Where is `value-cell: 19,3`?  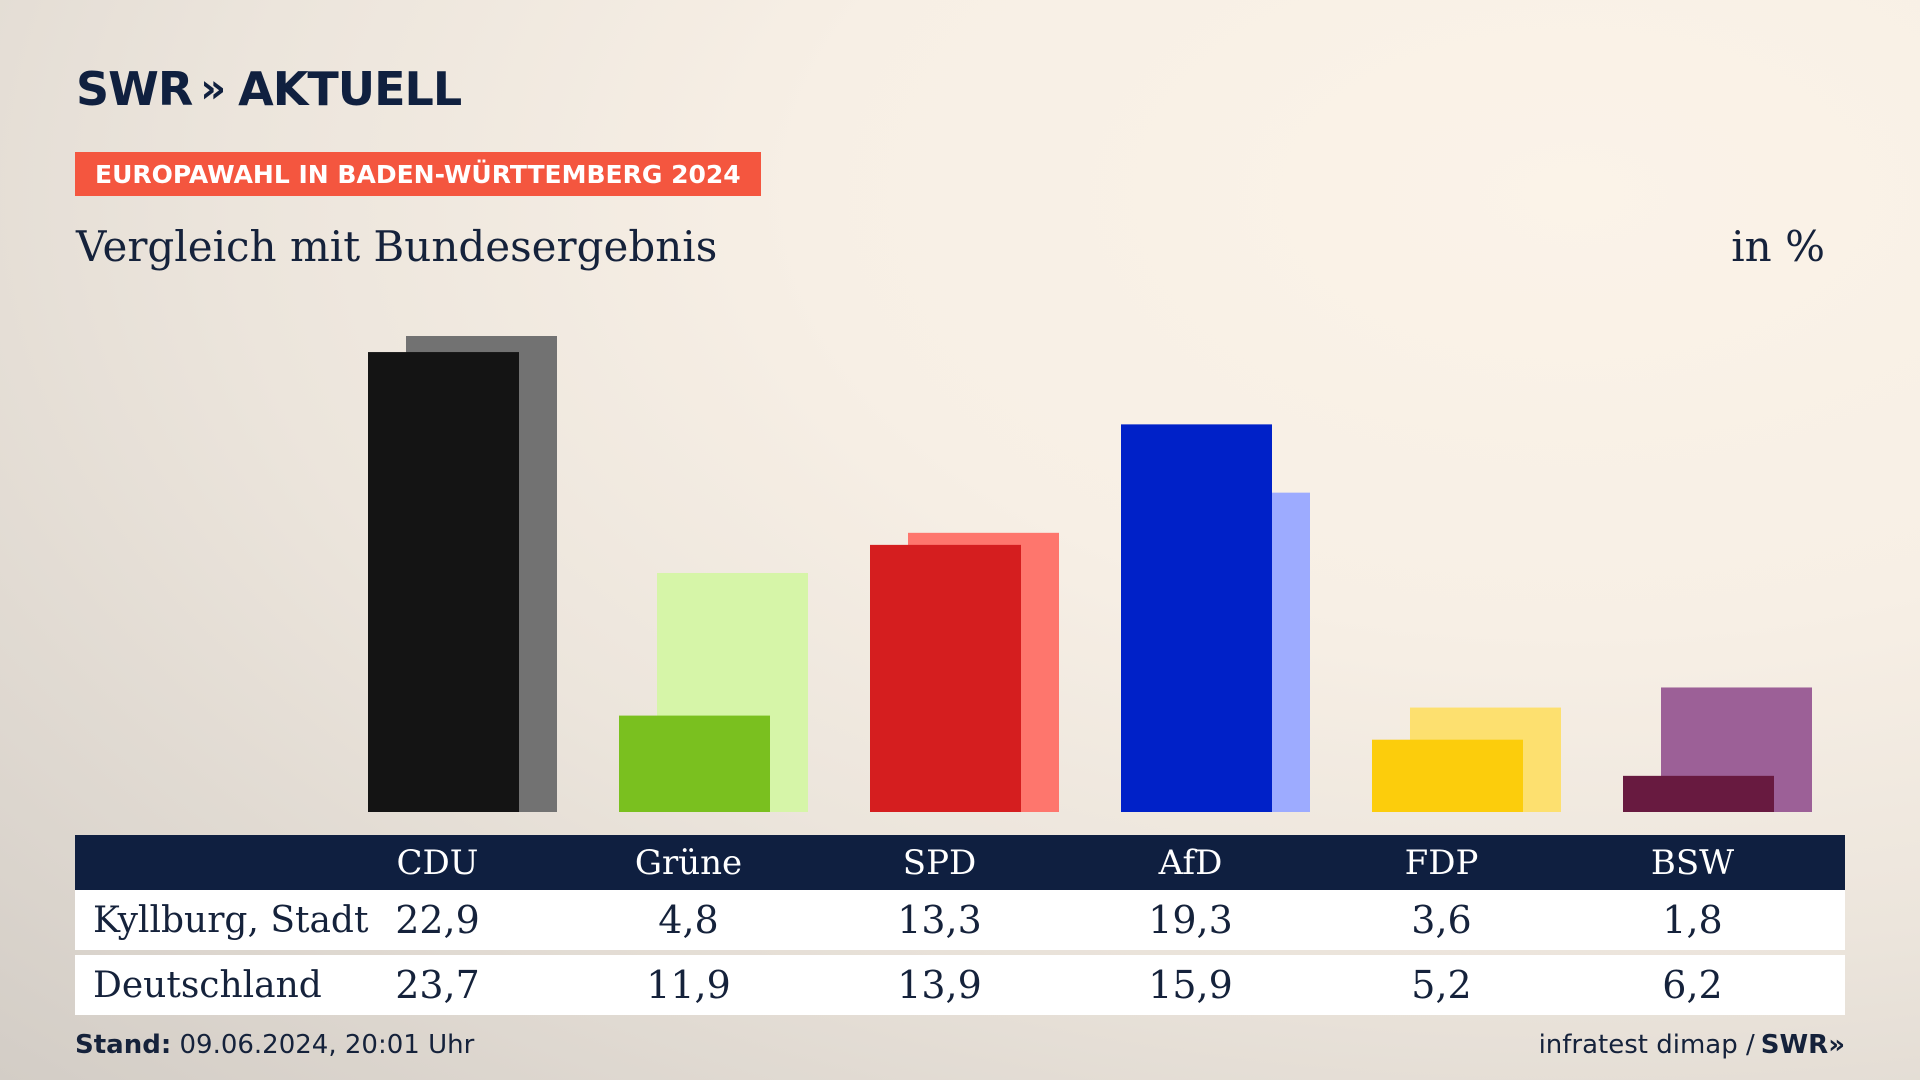
value-cell: 19,3 is located at coordinates (1190, 920).